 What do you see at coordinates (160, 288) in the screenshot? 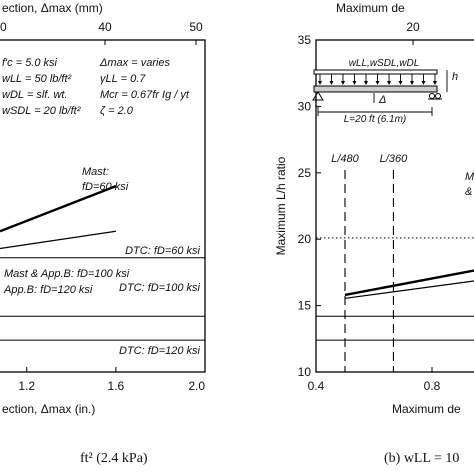
I see `left-dtc-label: DTC: fD=100 ksi` at bounding box center [160, 288].